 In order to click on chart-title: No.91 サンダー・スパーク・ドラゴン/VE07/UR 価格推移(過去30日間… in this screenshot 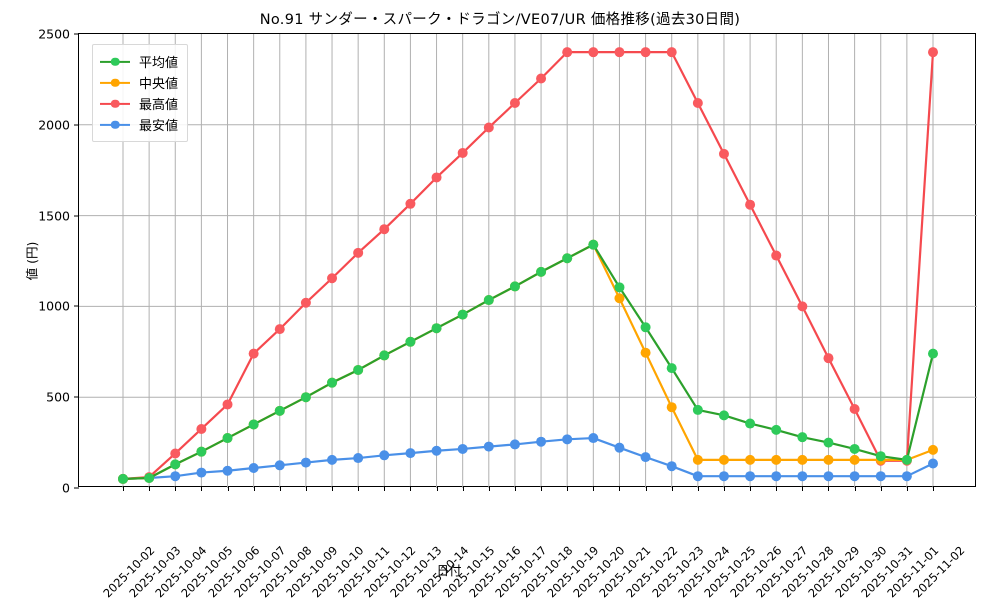, I will do `click(500, 20)`.